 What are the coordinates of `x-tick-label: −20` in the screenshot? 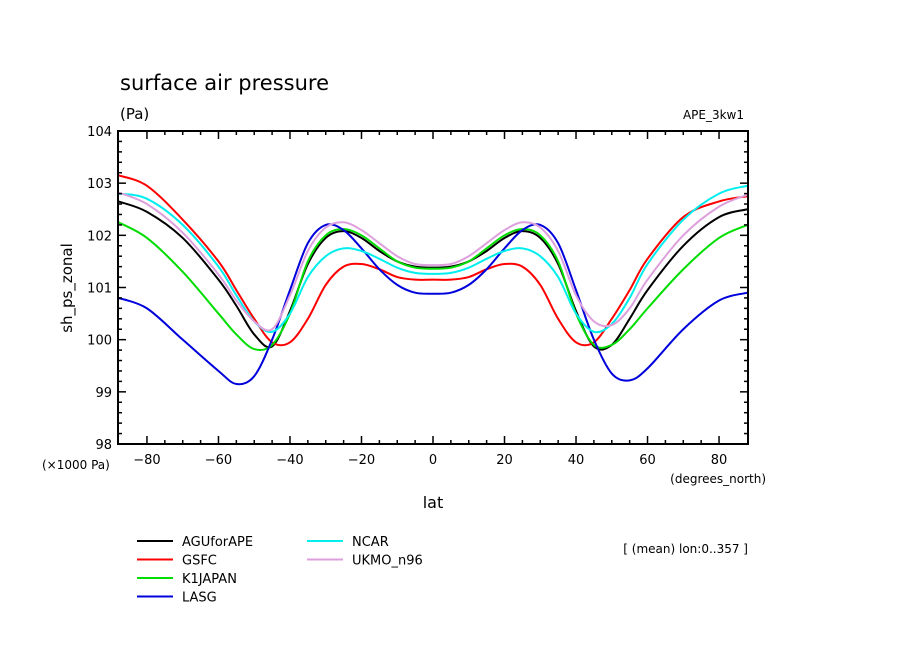 It's located at (361, 460).